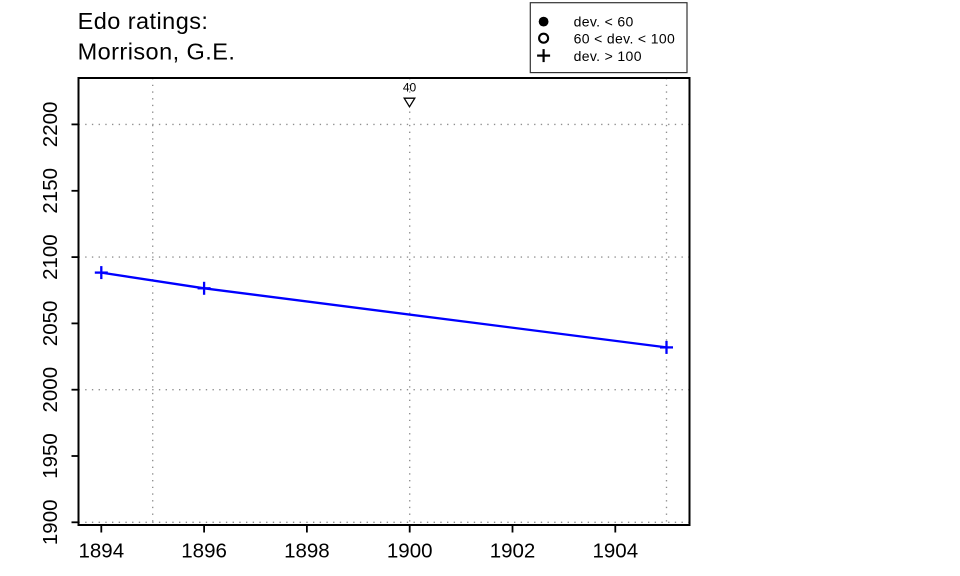 The width and height of the screenshot is (960, 576). I want to click on svg-text: 2100, so click(50, 257).